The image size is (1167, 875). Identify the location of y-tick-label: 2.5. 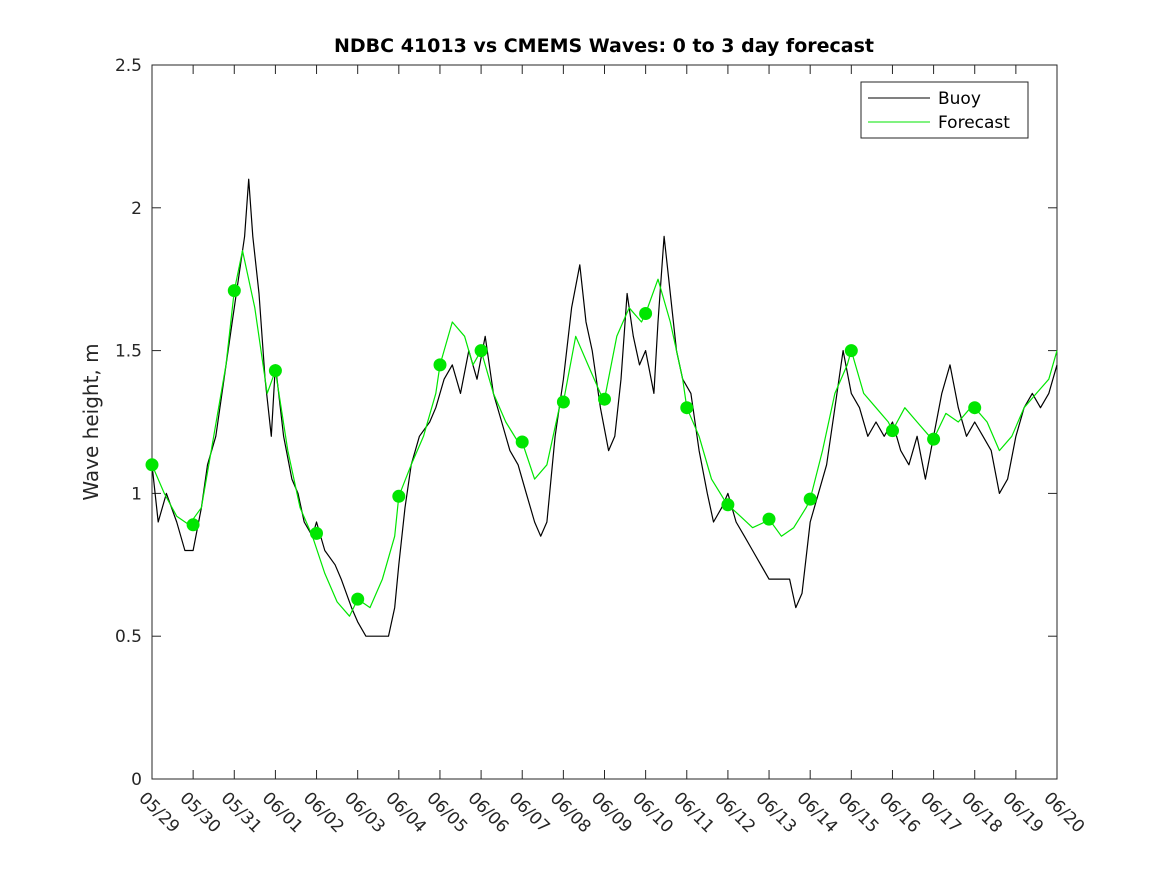
(128, 66).